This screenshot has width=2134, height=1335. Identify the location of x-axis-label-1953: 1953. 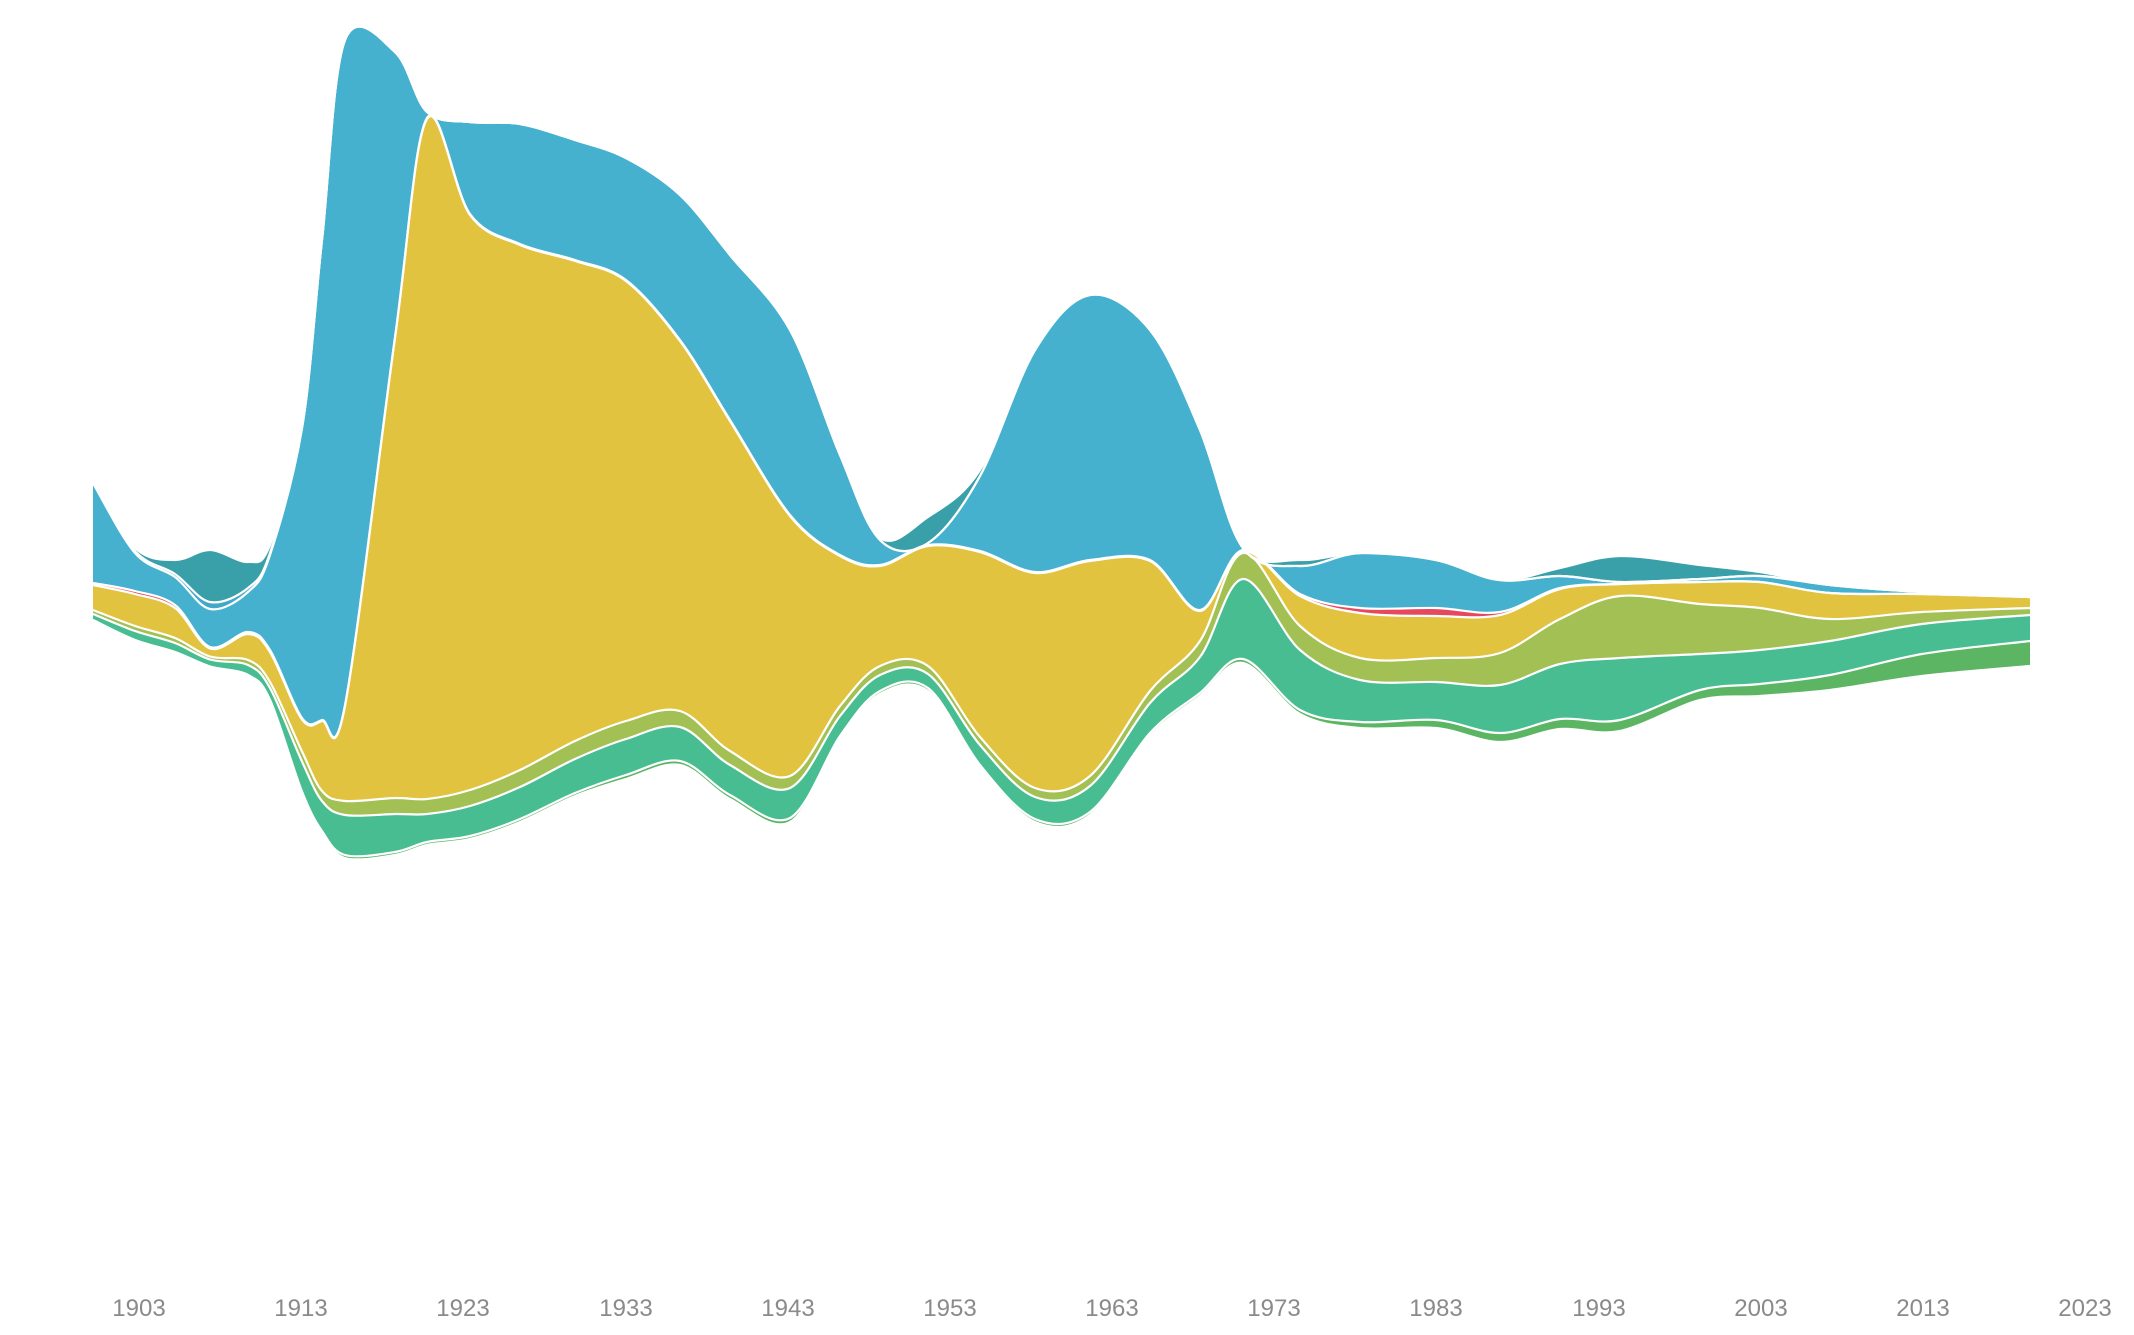
(949, 1308).